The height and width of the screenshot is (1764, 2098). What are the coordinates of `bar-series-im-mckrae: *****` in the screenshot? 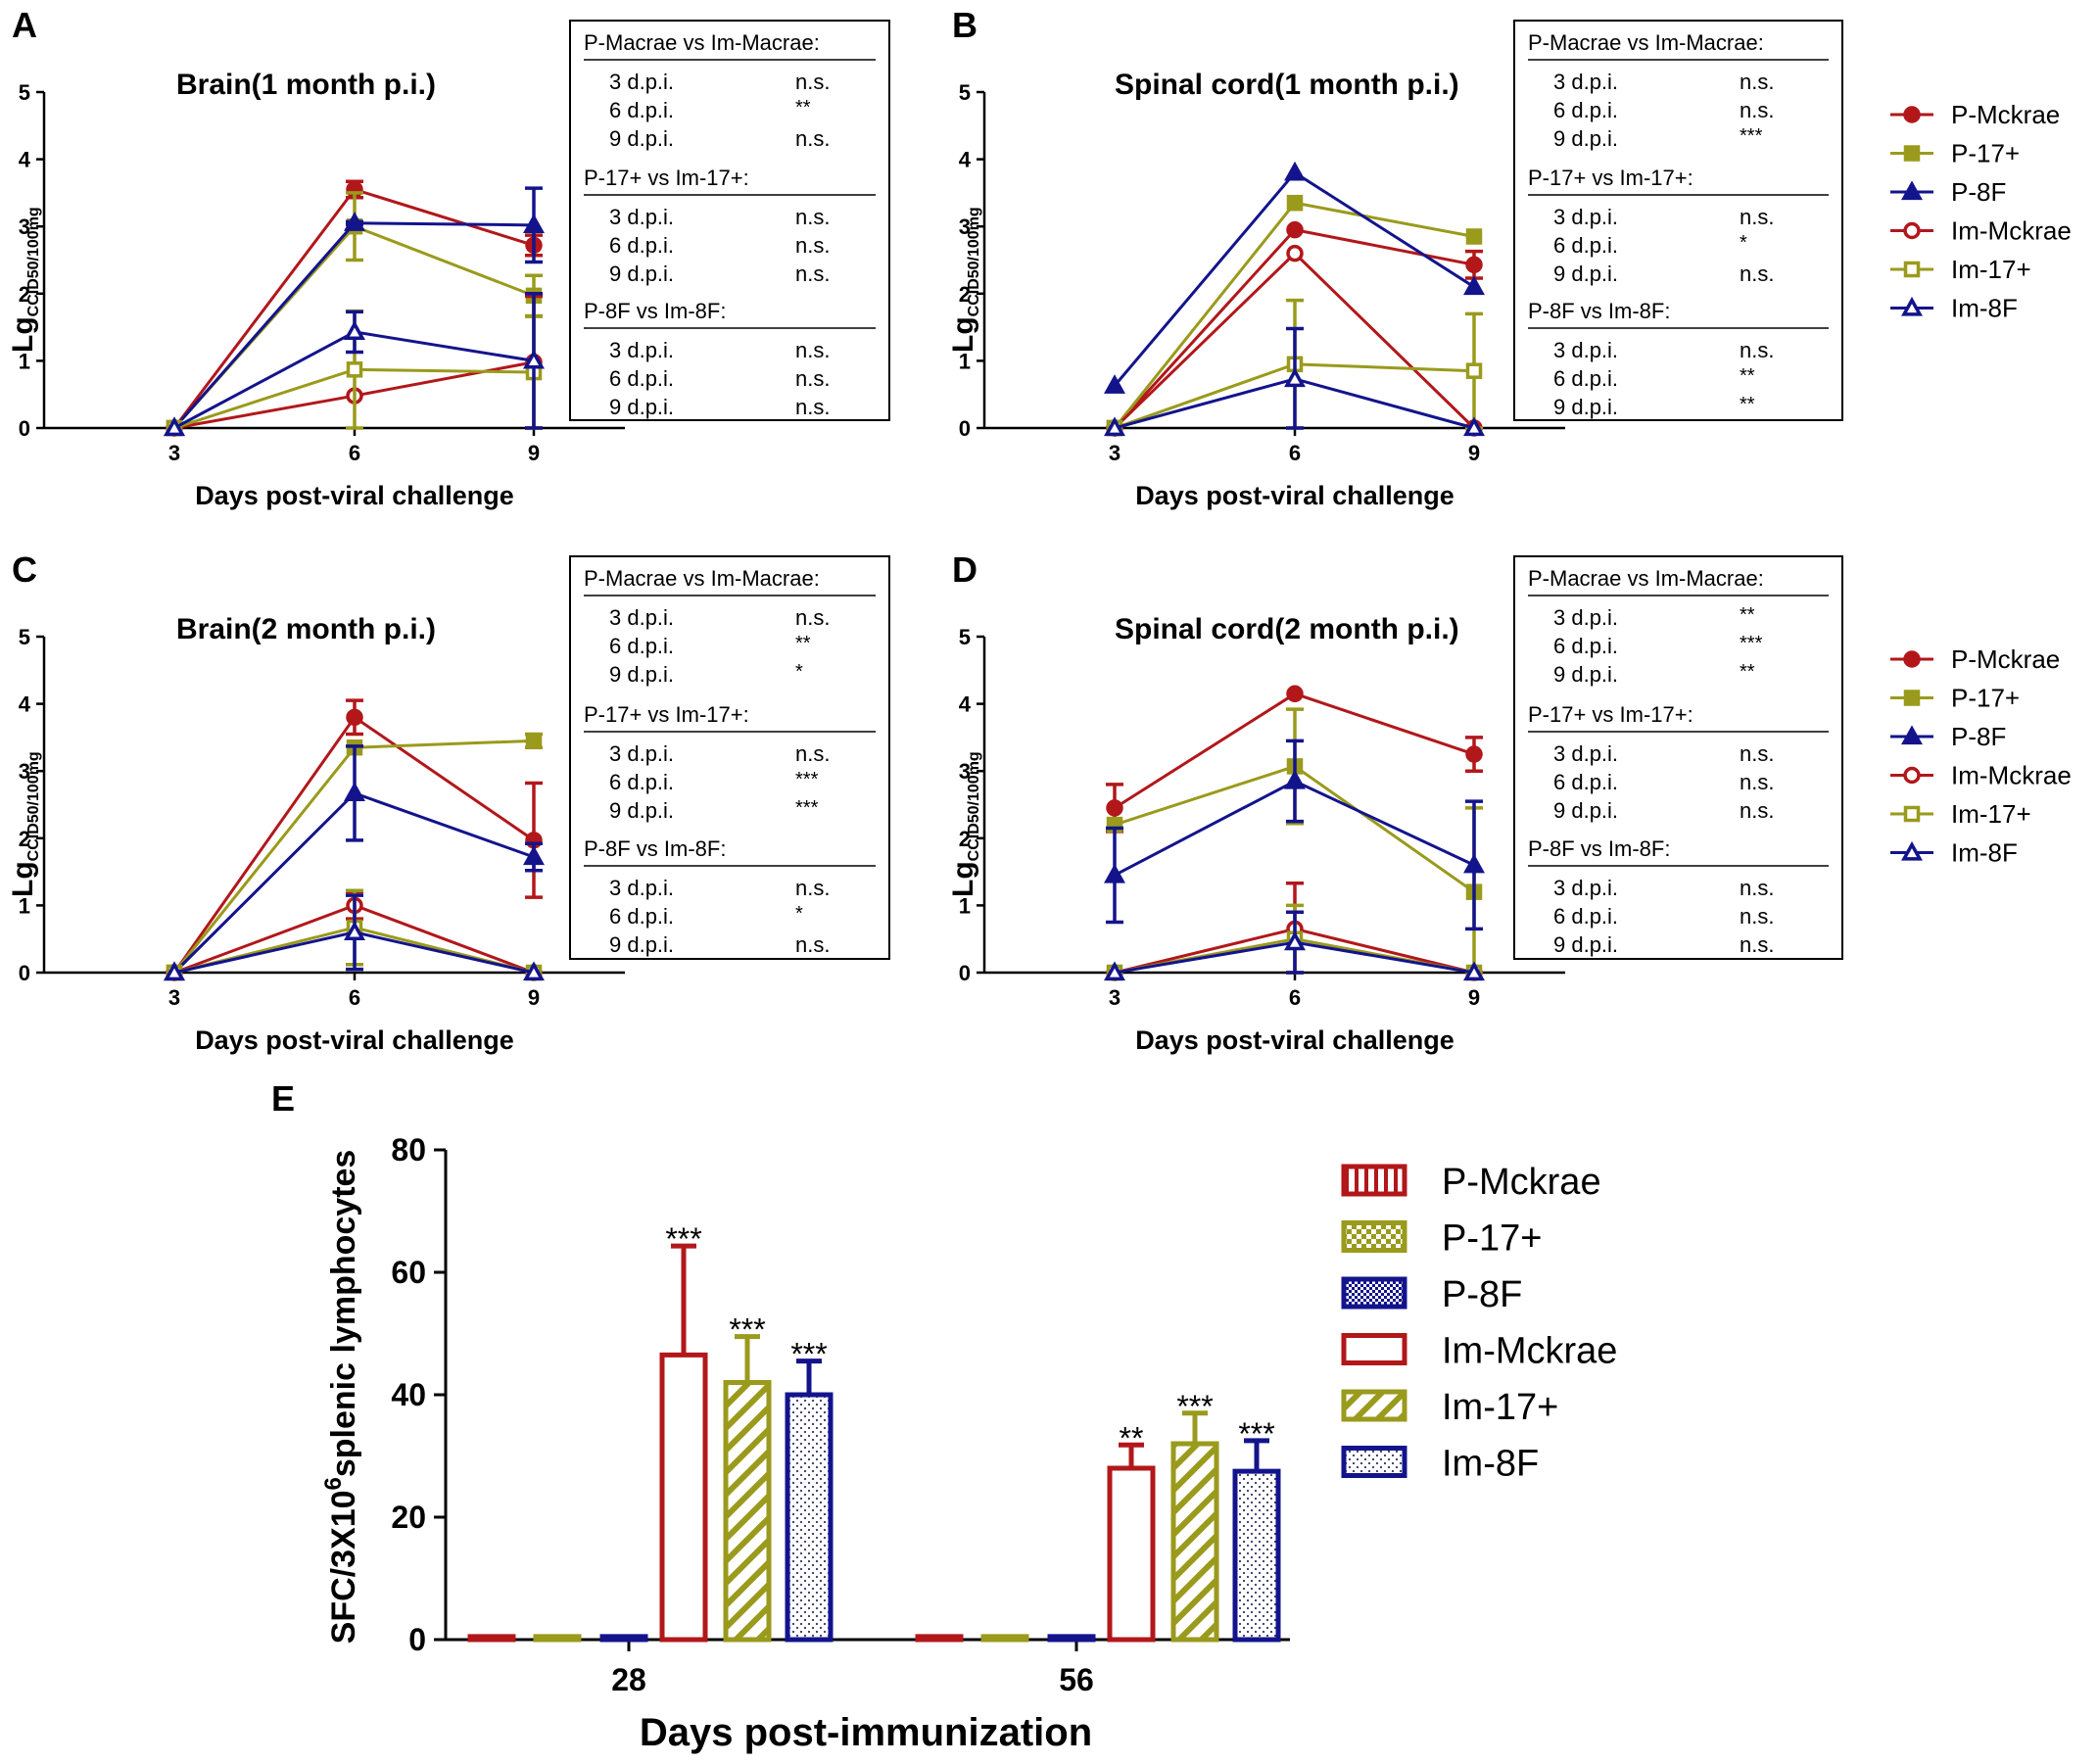 It's located at (907, 1432).